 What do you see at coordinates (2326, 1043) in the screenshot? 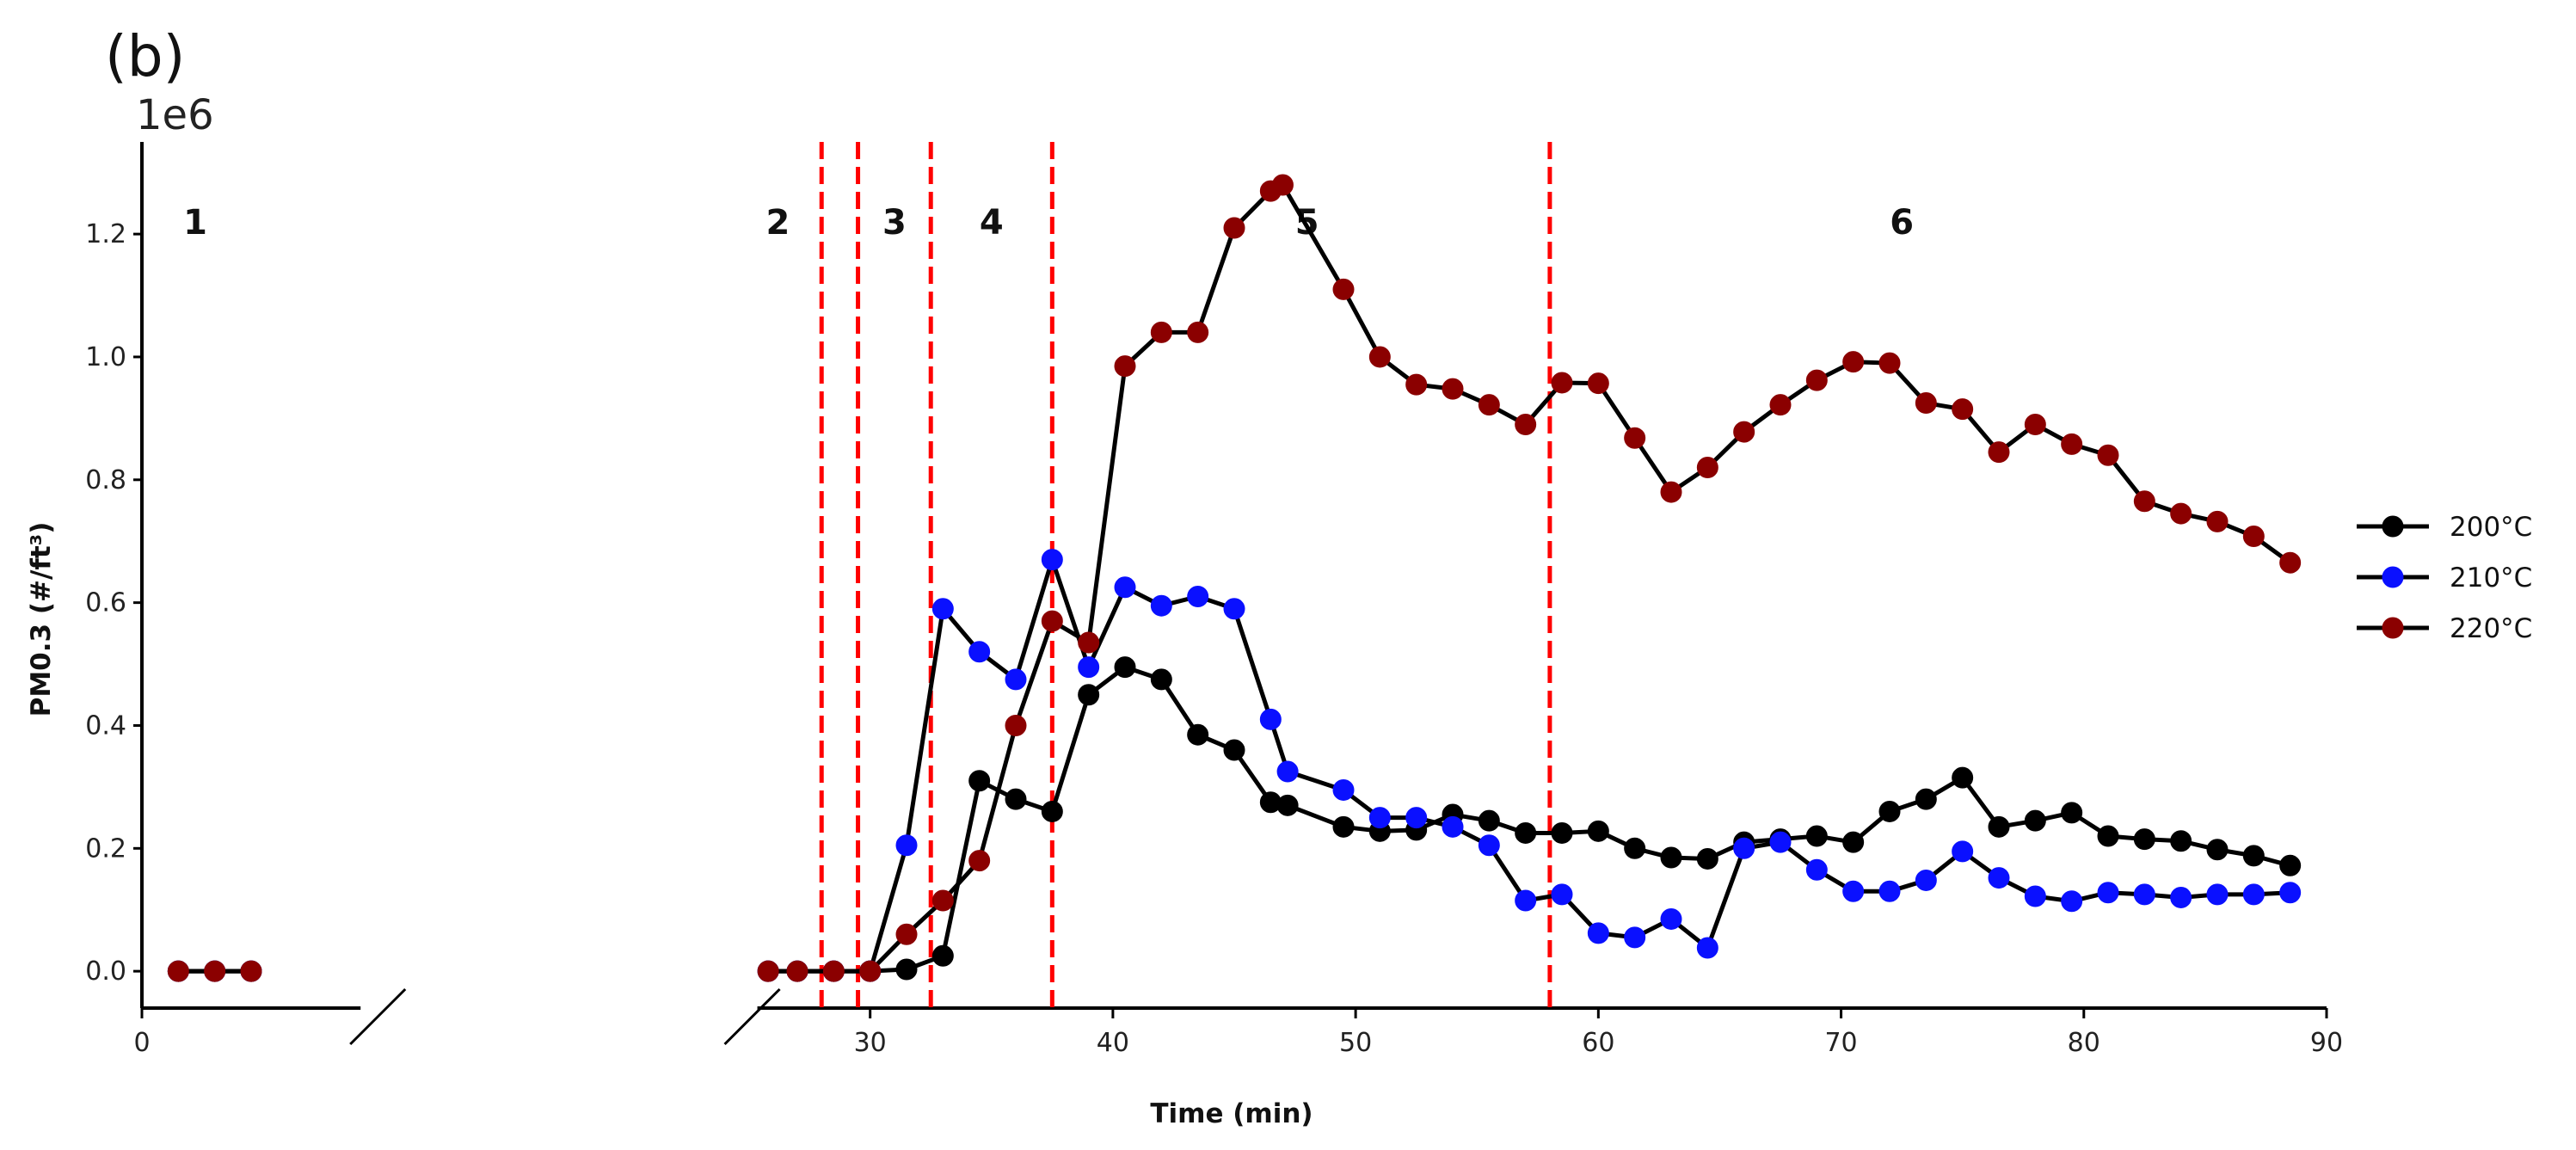
I see `x-tick-label: 90` at bounding box center [2326, 1043].